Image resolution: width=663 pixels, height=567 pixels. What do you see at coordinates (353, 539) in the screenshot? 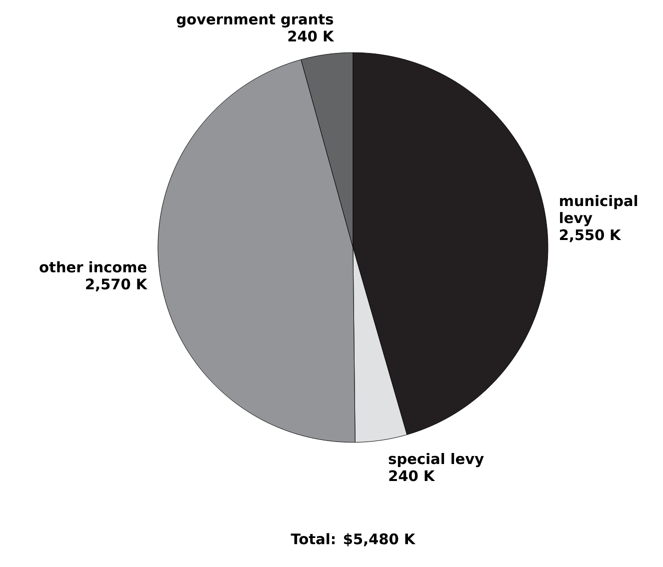
I see `text: Total: $5,480 K` at bounding box center [353, 539].